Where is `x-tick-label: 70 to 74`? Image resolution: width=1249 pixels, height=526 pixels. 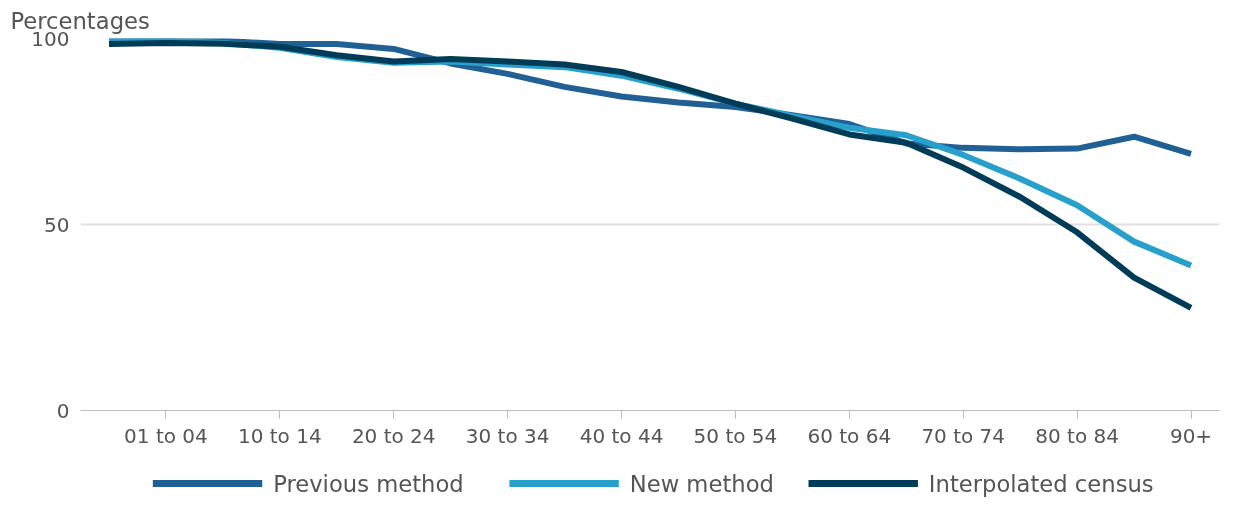 x-tick-label: 70 to 74 is located at coordinates (963, 435).